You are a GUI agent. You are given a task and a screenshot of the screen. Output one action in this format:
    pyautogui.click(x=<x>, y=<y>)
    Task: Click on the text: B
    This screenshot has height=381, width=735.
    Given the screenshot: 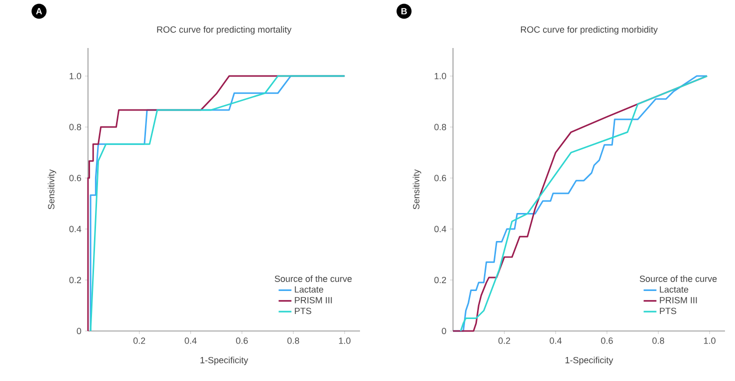 What is the action you would take?
    pyautogui.click(x=404, y=11)
    